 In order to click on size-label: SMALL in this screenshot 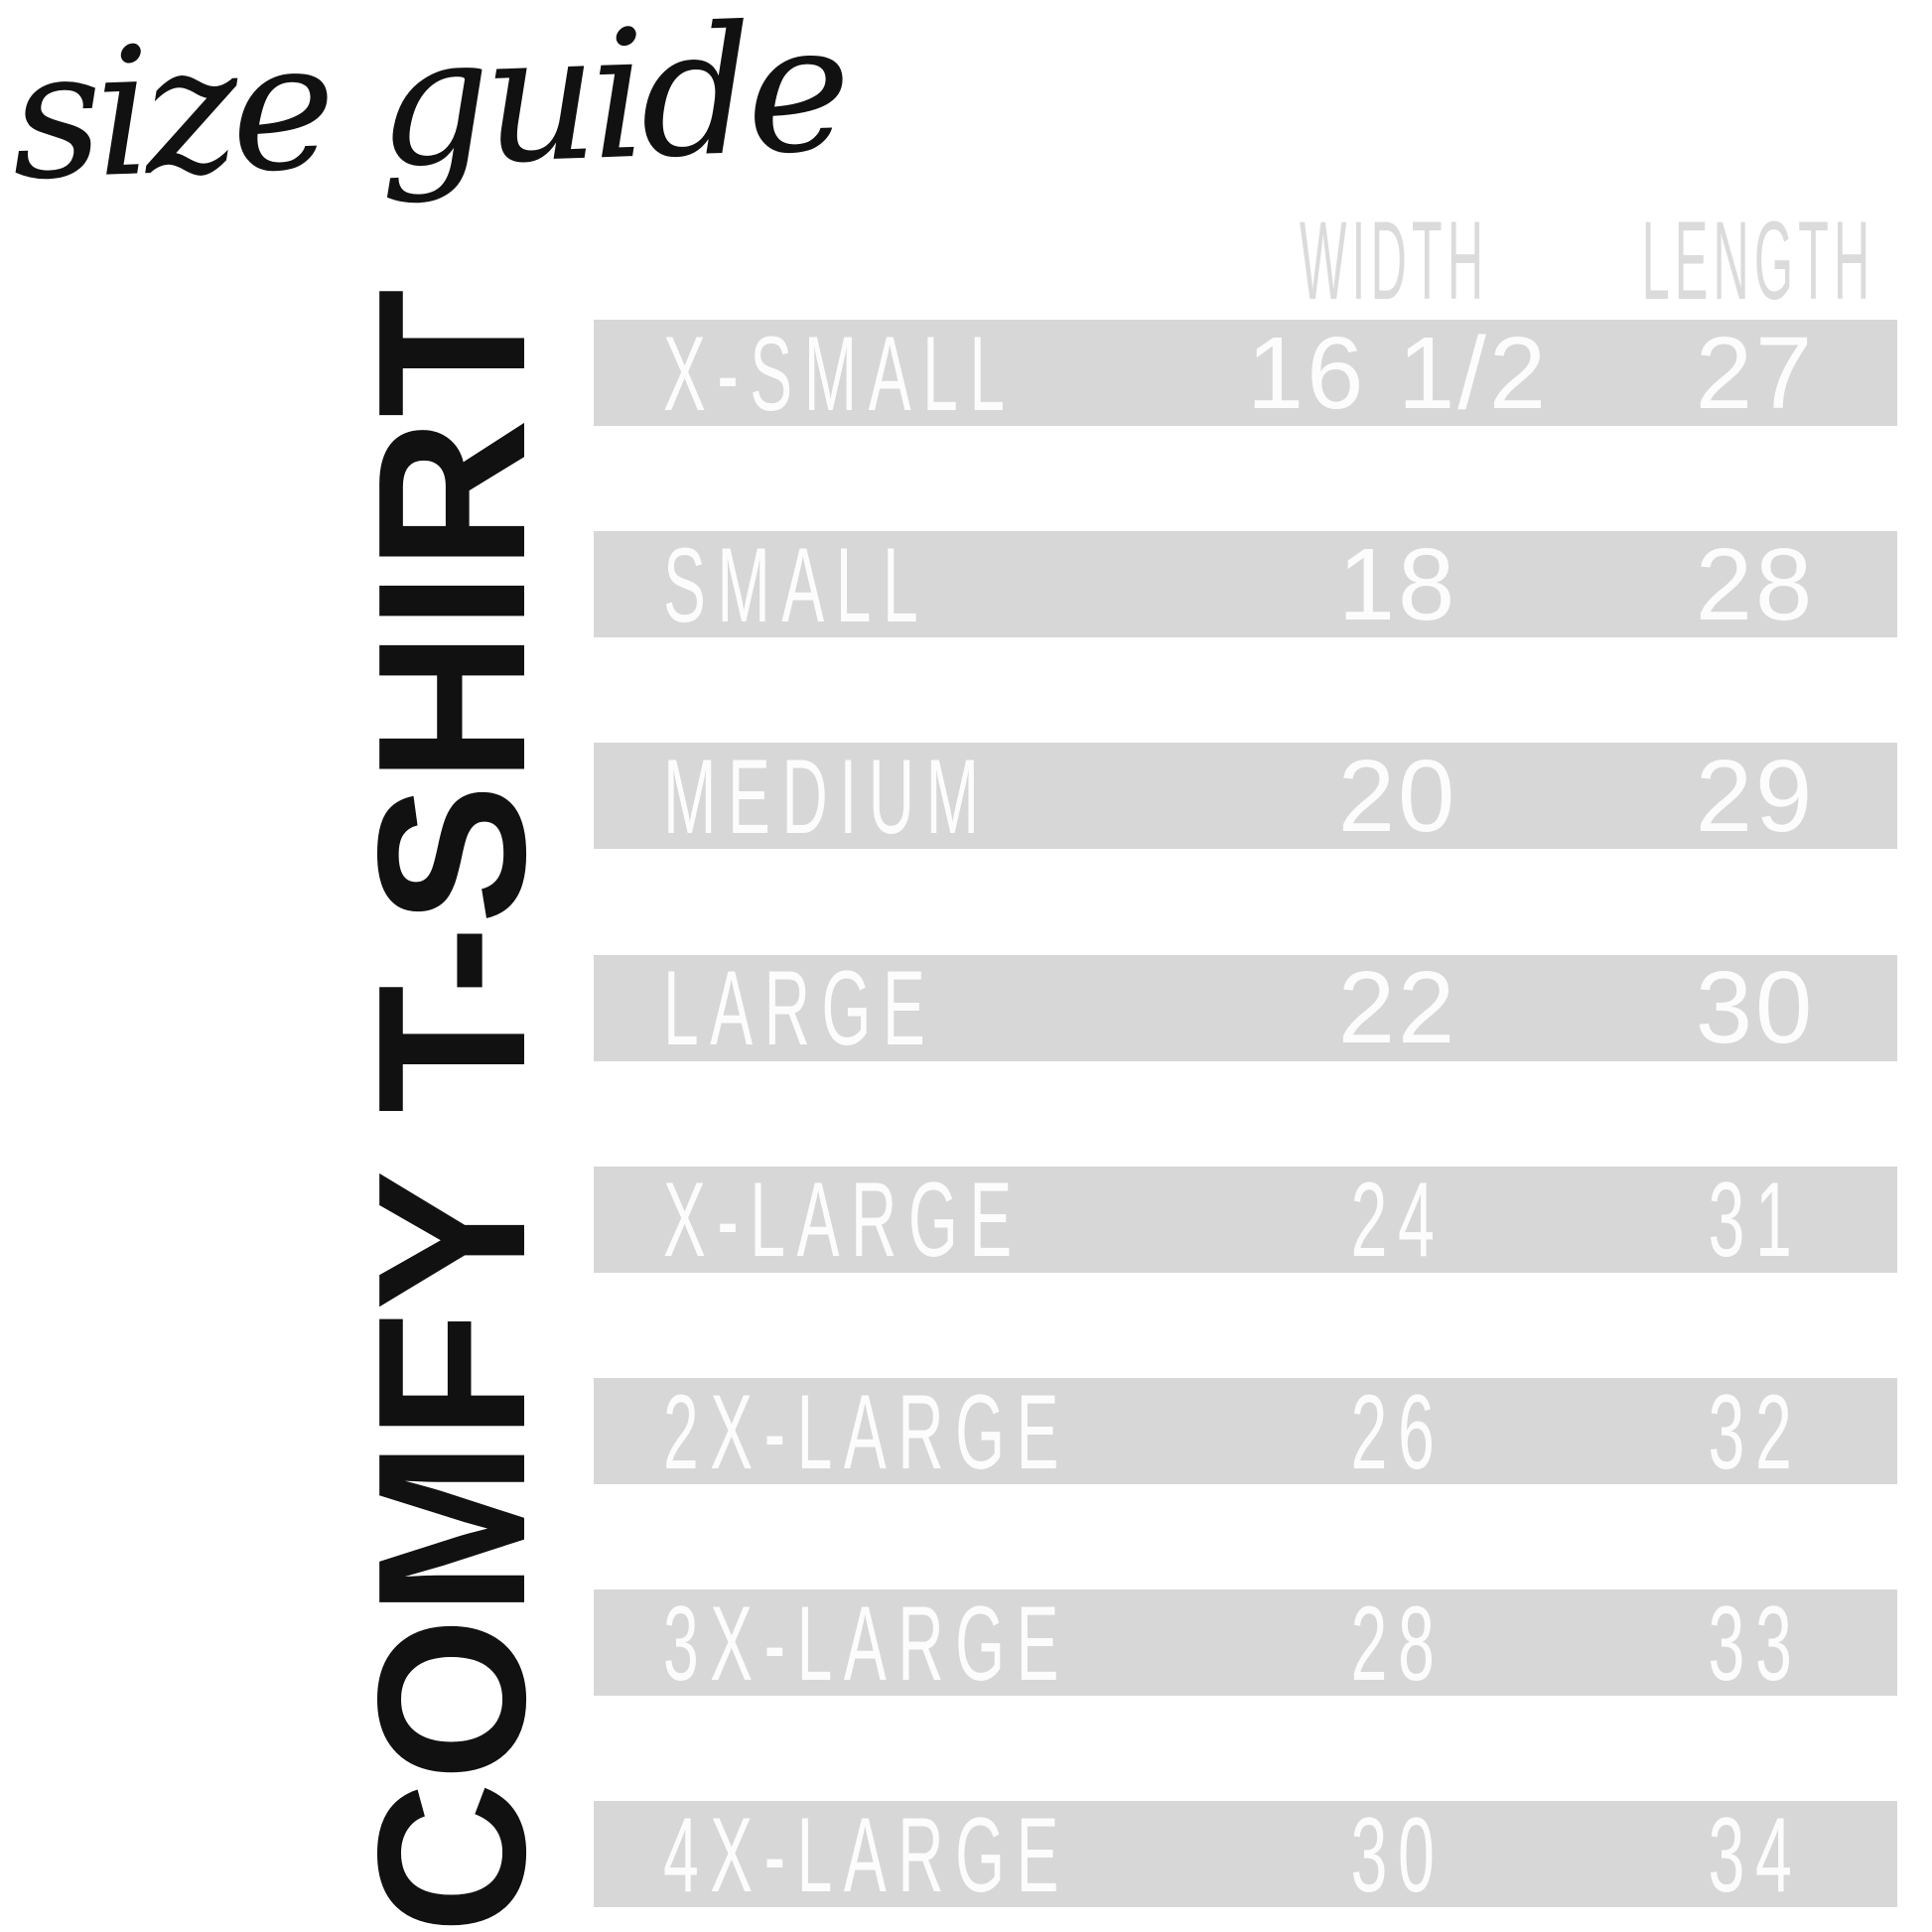, I will do `click(796, 584)`.